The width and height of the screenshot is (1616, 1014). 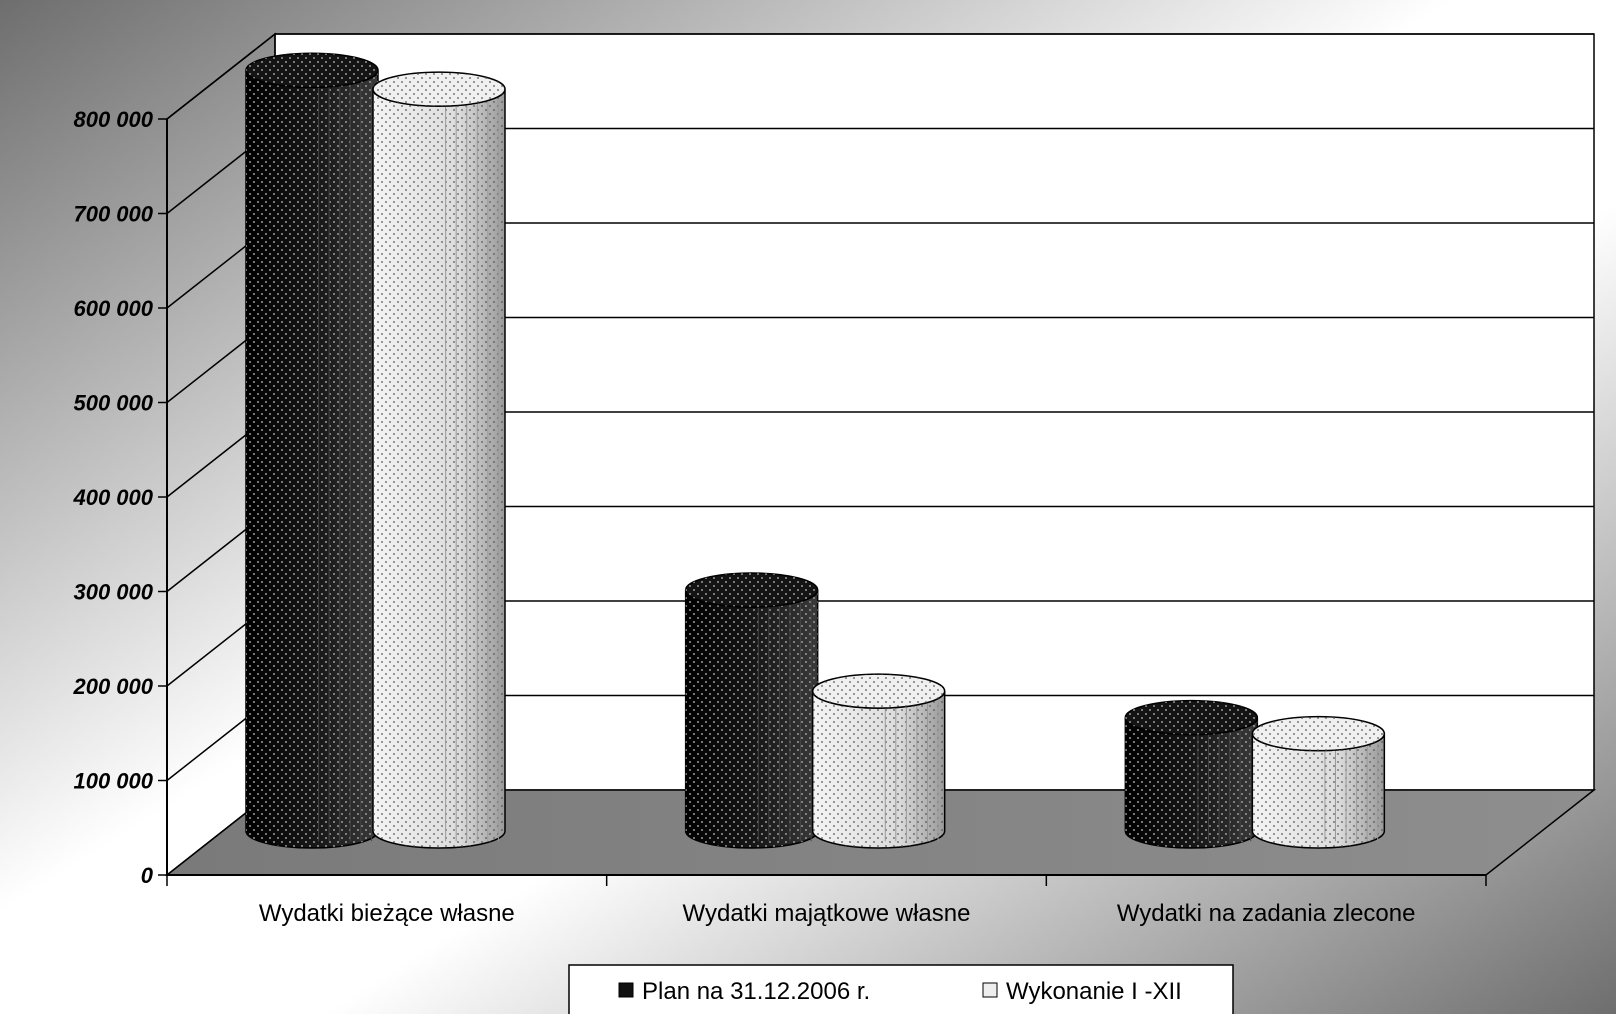 I want to click on legend-label-wykonanie: Wykonanie I -XII, so click(x=1094, y=991).